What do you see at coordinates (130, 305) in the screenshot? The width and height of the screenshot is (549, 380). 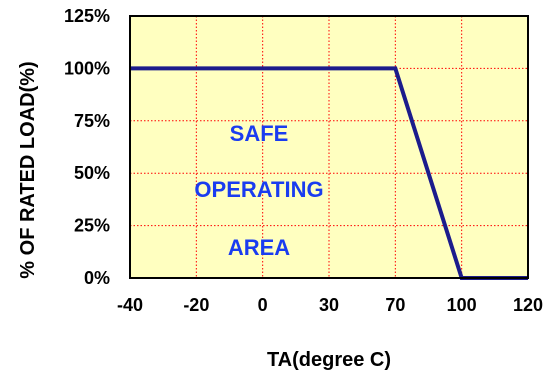 I see `x-tick-label: -40` at bounding box center [130, 305].